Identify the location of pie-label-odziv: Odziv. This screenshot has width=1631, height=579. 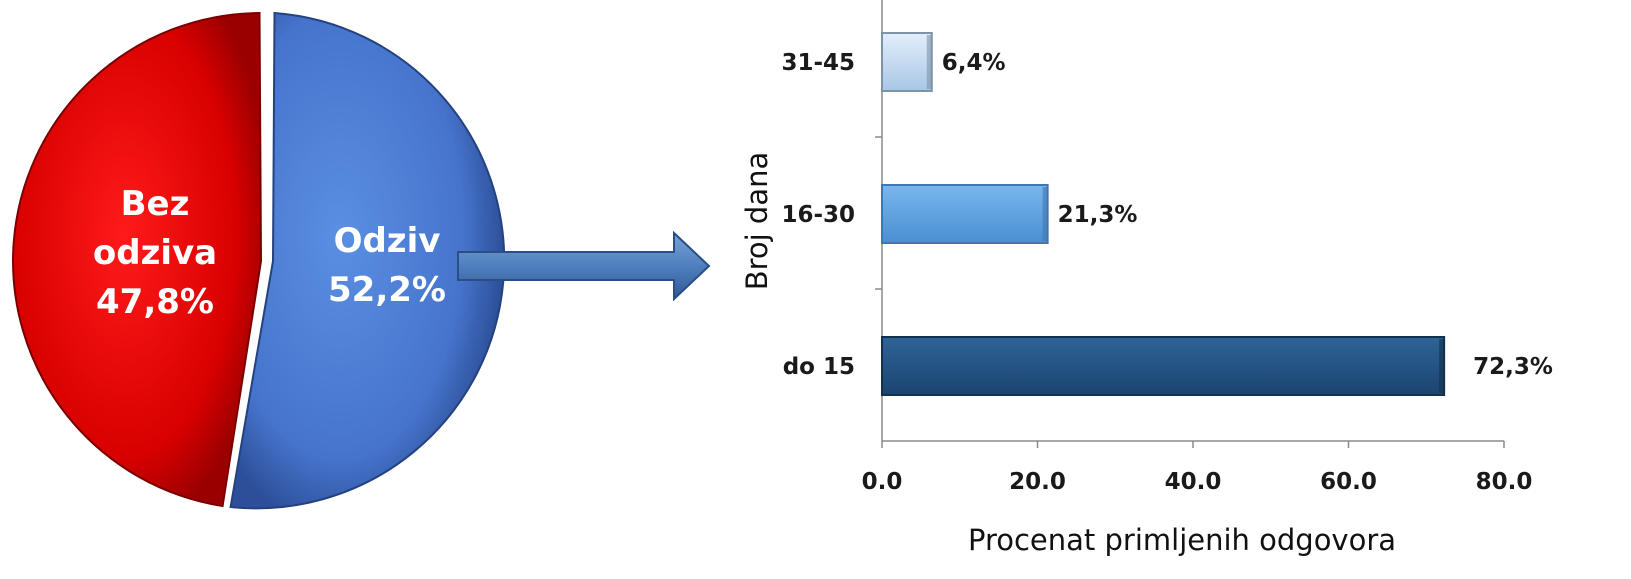
(387, 241).